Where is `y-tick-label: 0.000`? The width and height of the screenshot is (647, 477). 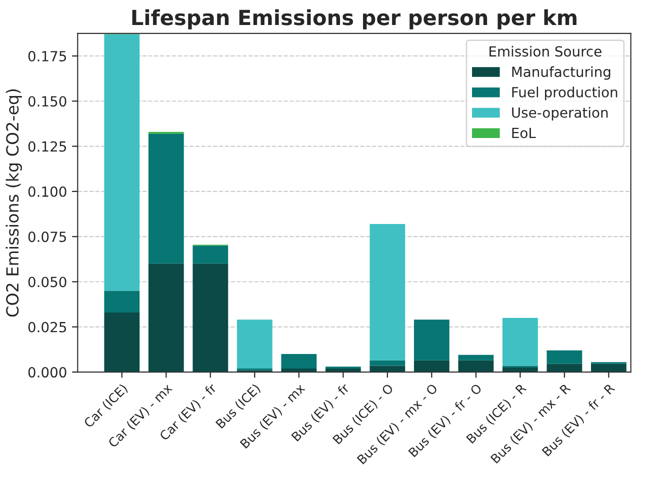 y-tick-label: 0.000 is located at coordinates (47, 372).